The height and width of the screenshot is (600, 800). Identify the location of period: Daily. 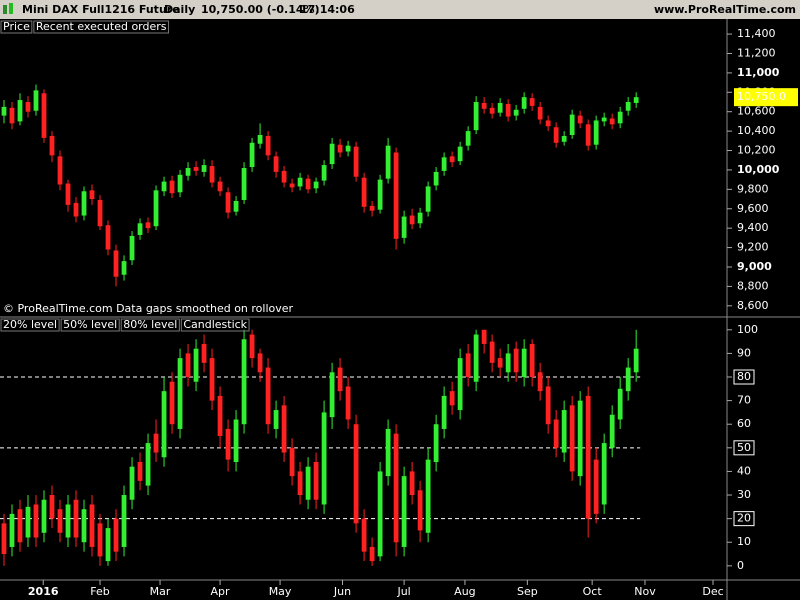
(179, 9).